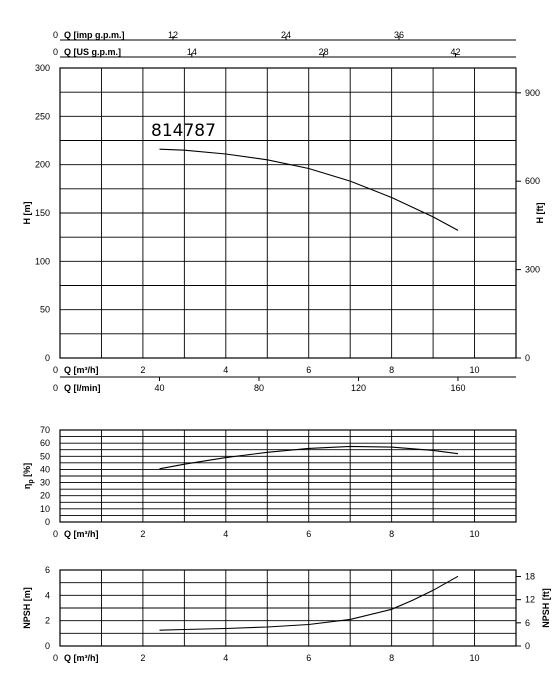 Image resolution: width=556 pixels, height=682 pixels. What do you see at coordinates (27, 471) in the screenshot?
I see `efficiency-unit: [%]` at bounding box center [27, 471].